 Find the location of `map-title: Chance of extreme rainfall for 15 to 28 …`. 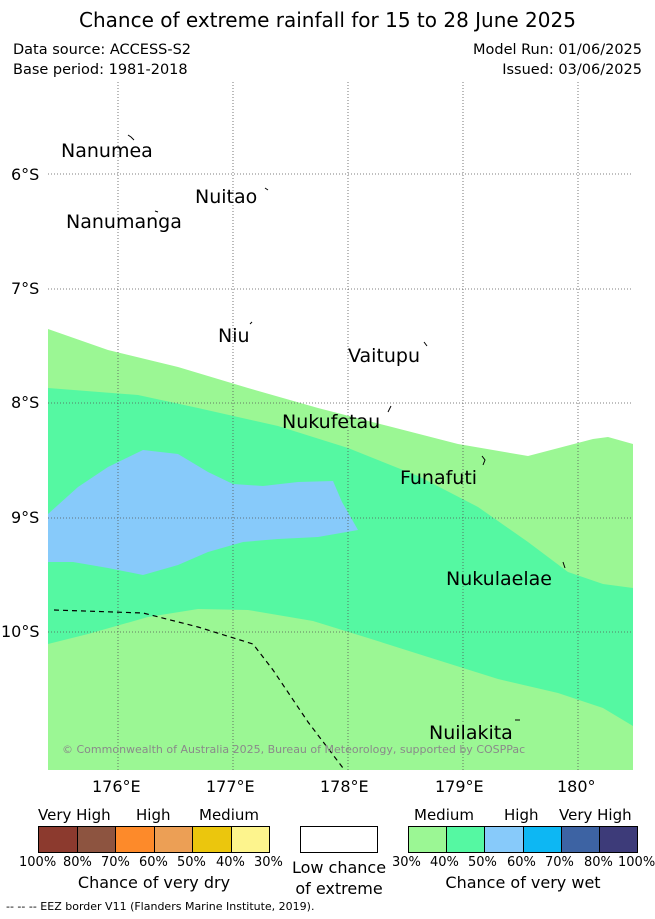

map-title: Chance of extreme rainfall for 15 to 28 … is located at coordinates (327, 20).